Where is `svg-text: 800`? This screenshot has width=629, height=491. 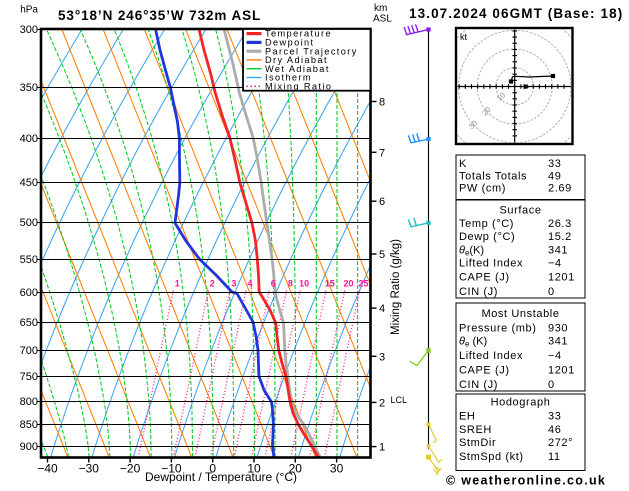
svg-text: 800 is located at coordinates (29, 402).